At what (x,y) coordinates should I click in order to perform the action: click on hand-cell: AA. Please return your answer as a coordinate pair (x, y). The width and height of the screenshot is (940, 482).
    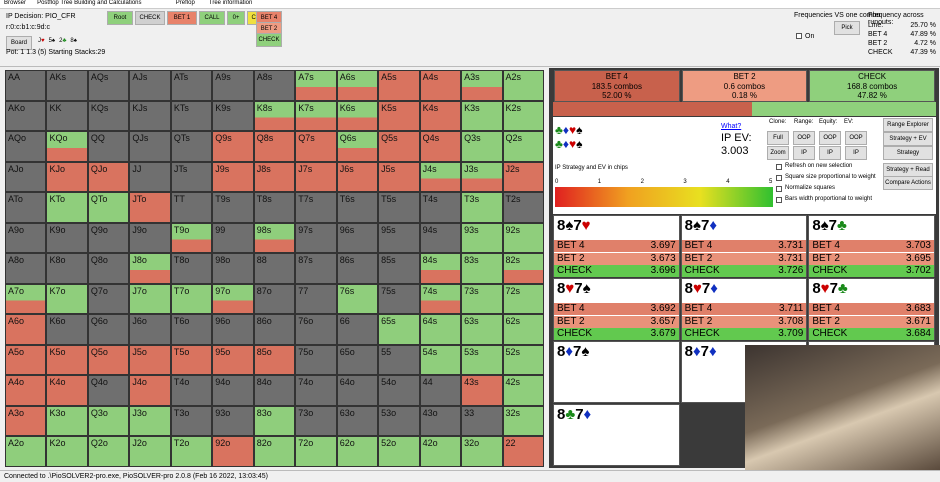
    Looking at the image, I should click on (26, 85).